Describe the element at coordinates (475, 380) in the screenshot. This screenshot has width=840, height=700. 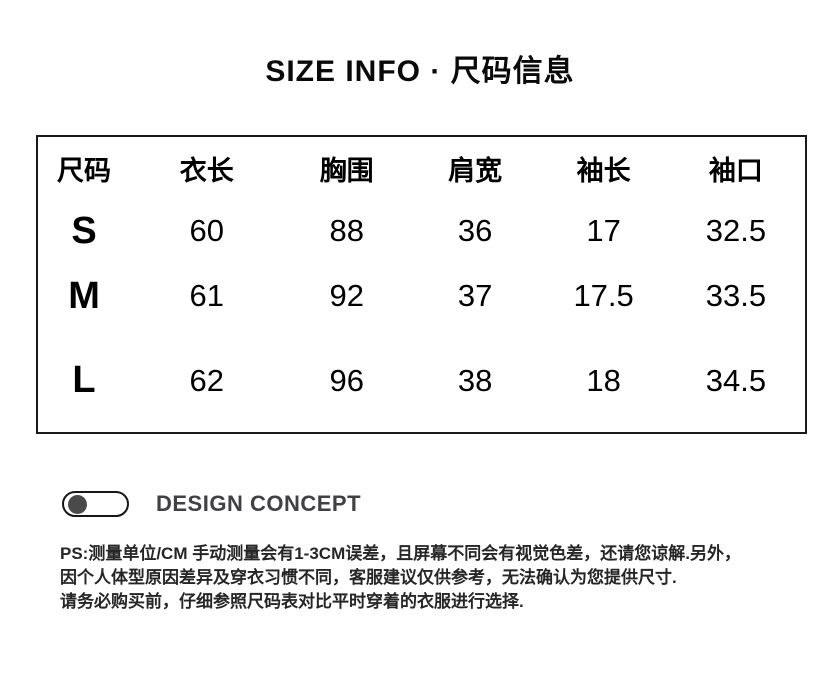
I see `value-shoulder: 38` at that location.